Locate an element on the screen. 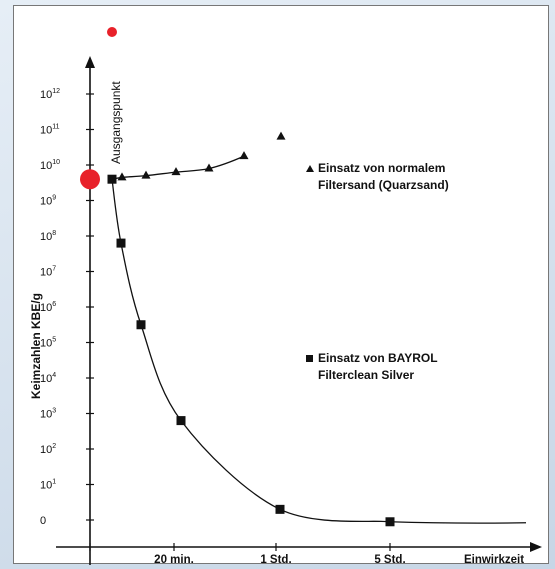 The height and width of the screenshot is (569, 555). x-tick-label: 20 min. is located at coordinates (174, 559).